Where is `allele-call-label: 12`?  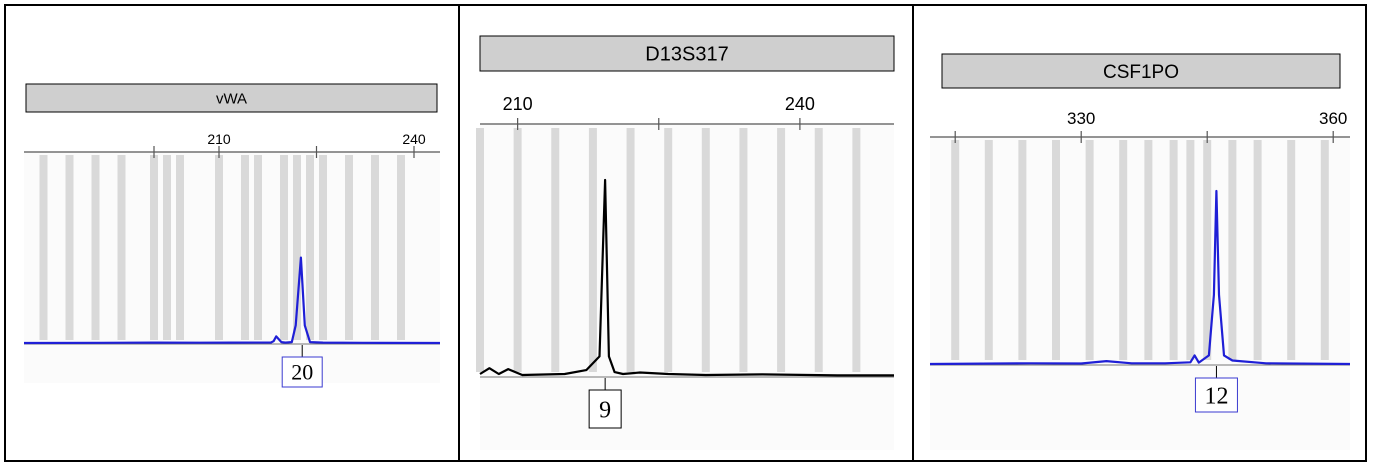
allele-call-label: 12 is located at coordinates (1216, 396).